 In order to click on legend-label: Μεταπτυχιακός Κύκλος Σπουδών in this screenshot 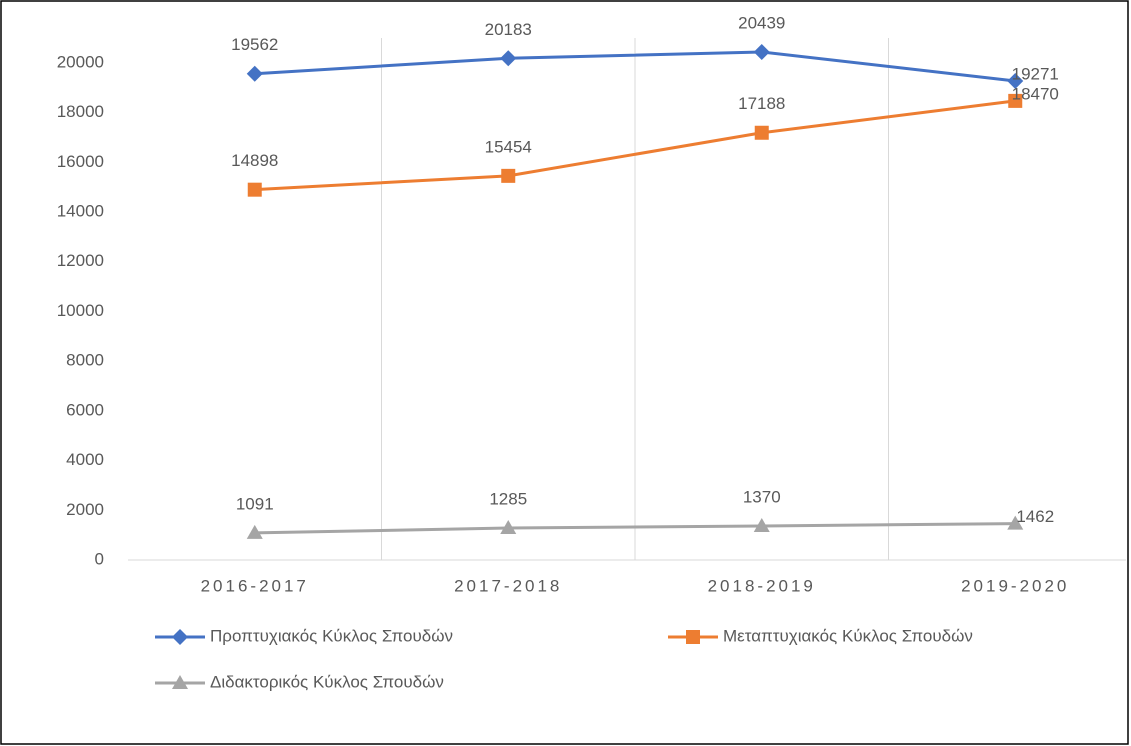, I will do `click(848, 635)`.